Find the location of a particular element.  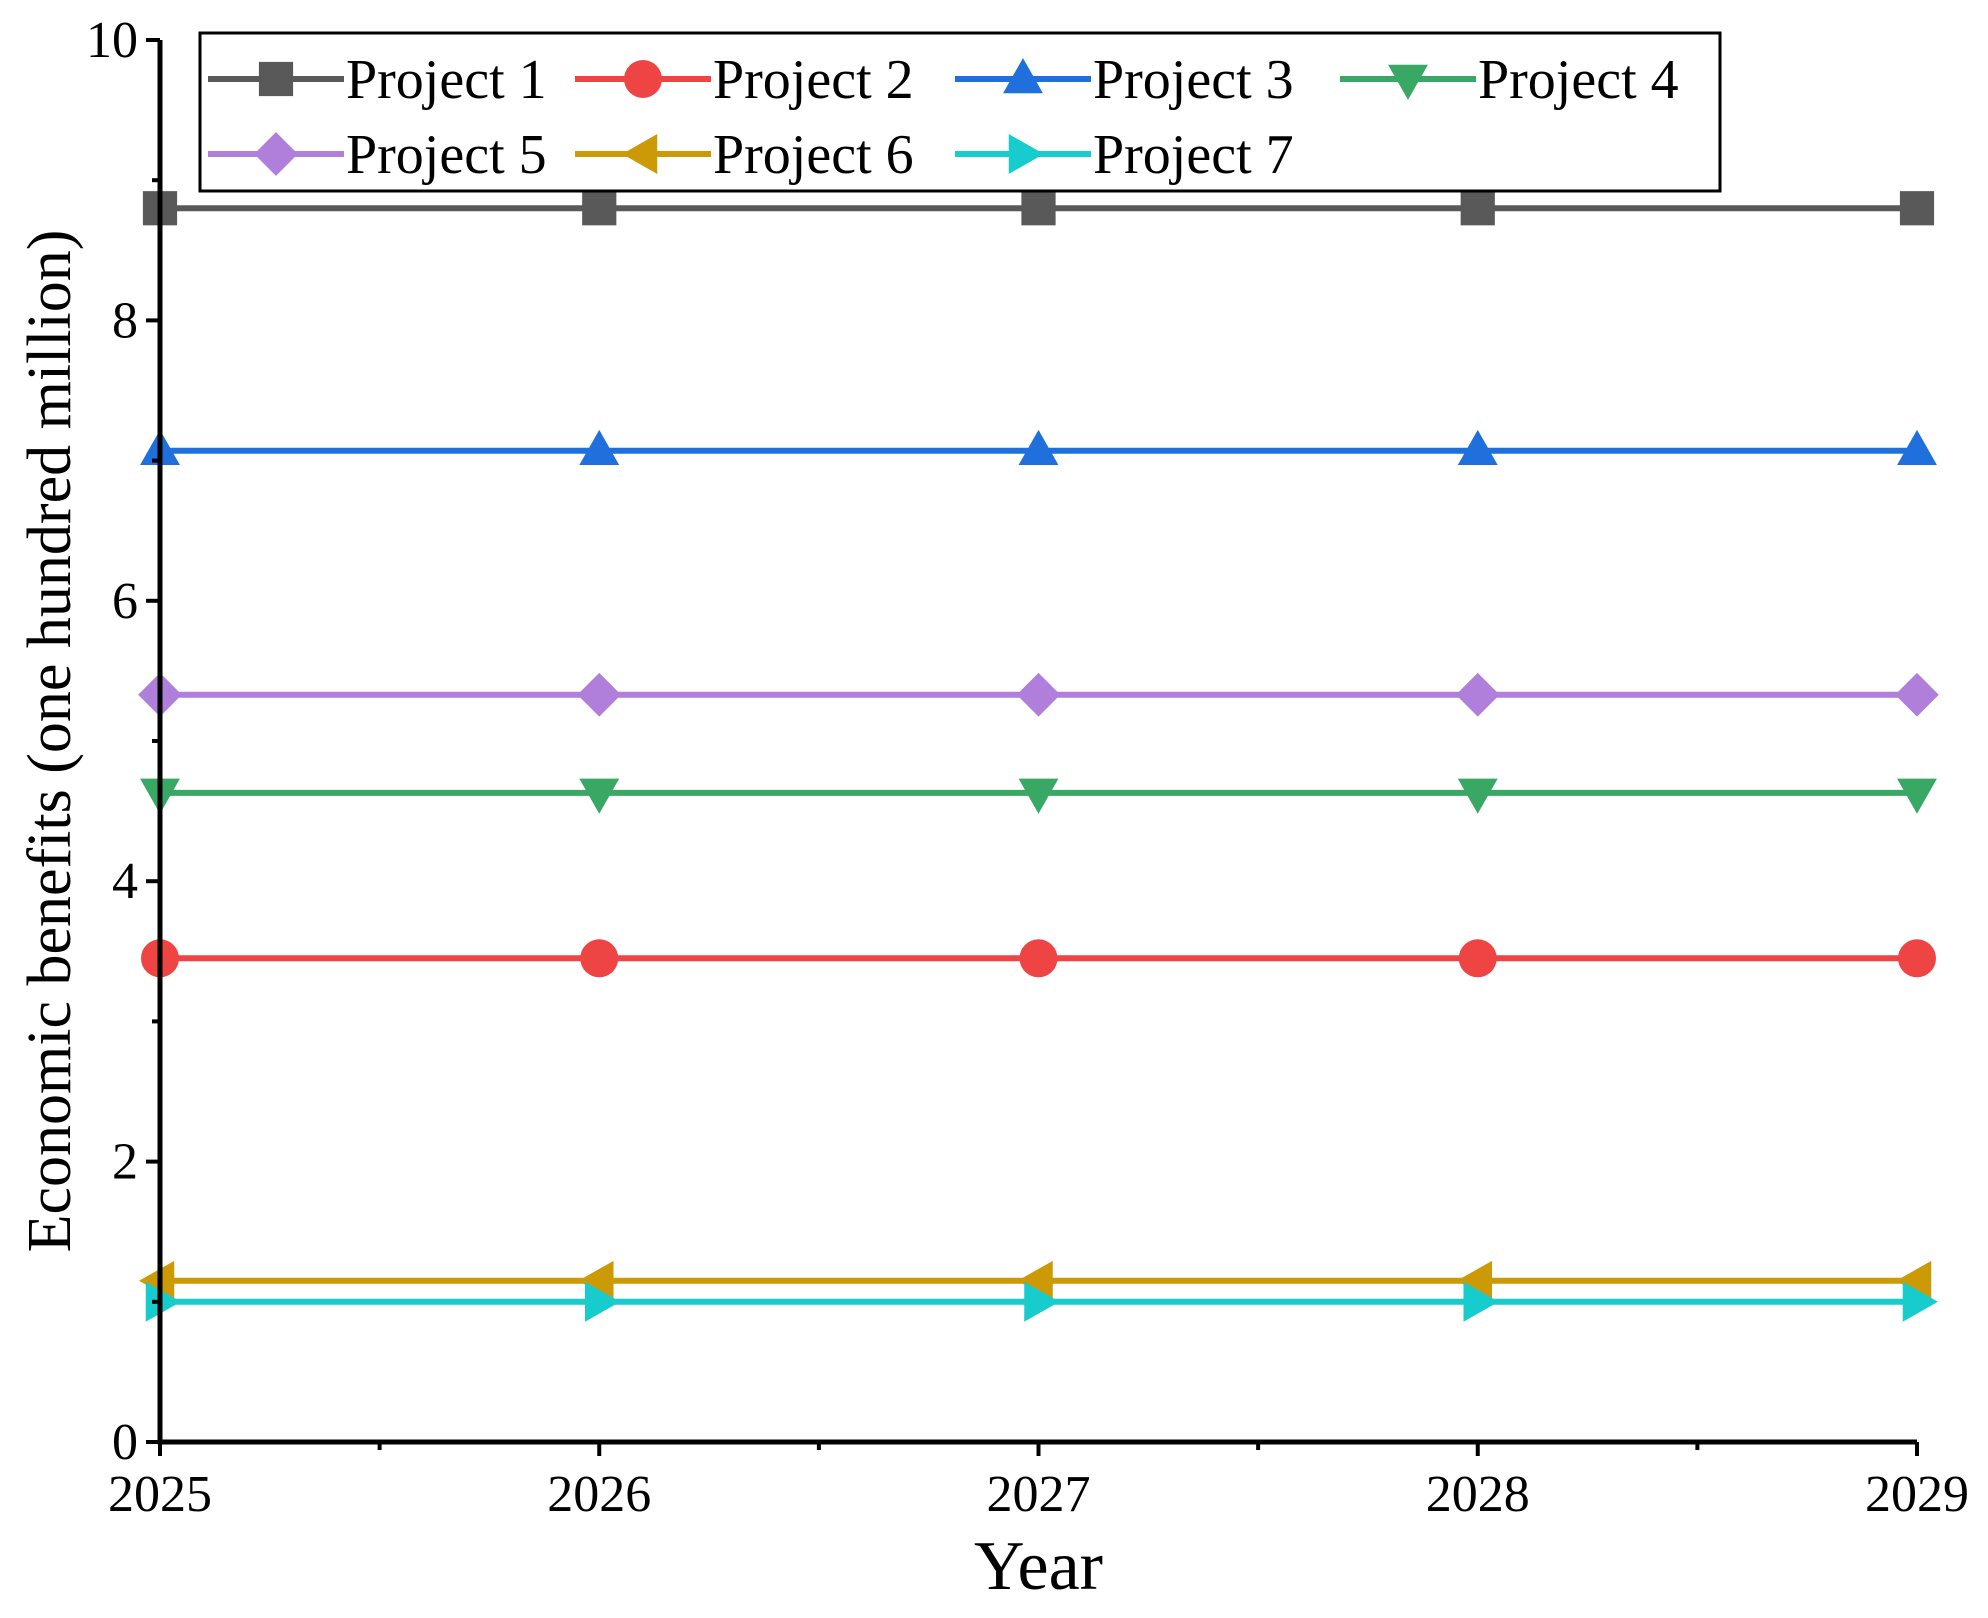

data-point-1-2028 is located at coordinates (1477, 208).